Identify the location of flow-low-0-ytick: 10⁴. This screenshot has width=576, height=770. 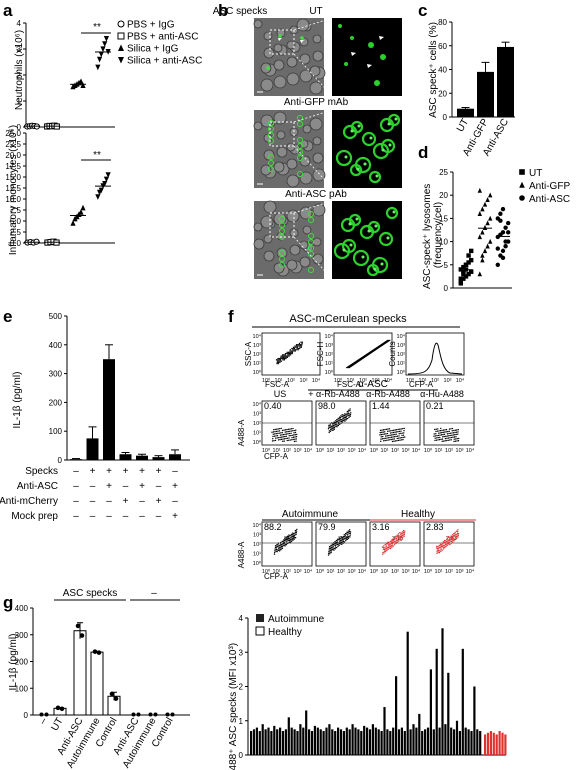
(257, 525).